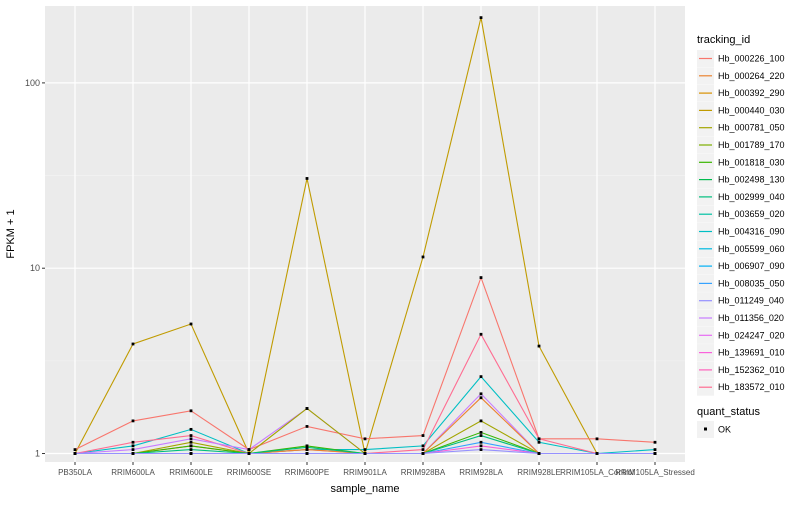 The width and height of the screenshot is (800, 505). Describe the element at coordinates (365, 472) in the screenshot. I see `x-tick-label: RRIM901LA` at that location.